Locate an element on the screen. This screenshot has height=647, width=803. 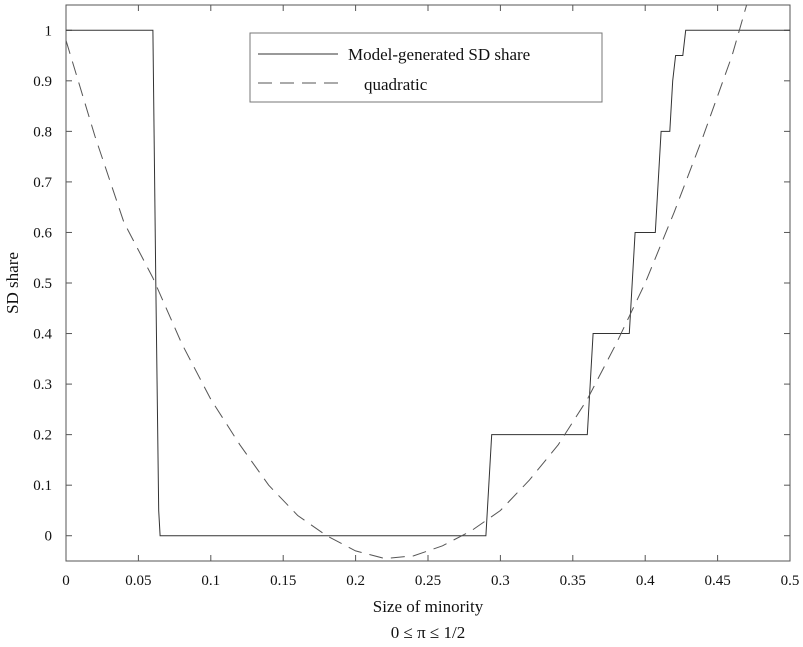
legend-label-quadratic: quadratic is located at coordinates (396, 84).